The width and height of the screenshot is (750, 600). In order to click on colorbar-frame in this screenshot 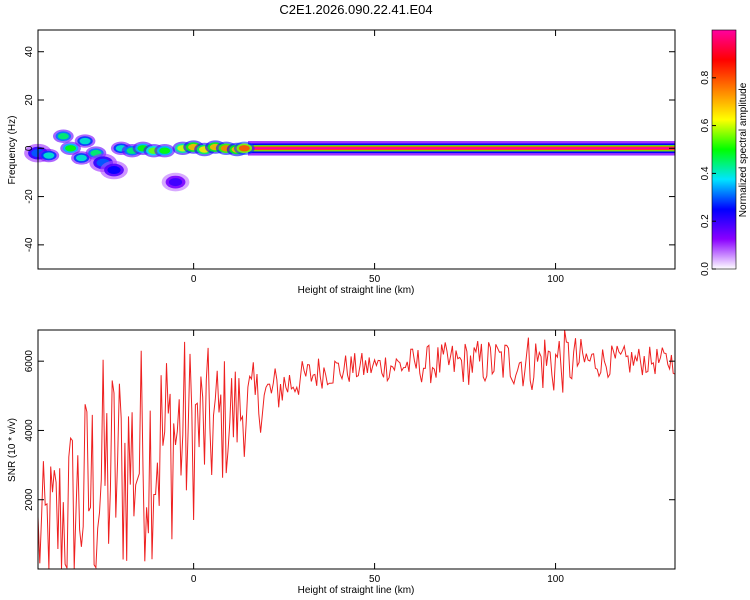, I will do `click(724, 149)`.